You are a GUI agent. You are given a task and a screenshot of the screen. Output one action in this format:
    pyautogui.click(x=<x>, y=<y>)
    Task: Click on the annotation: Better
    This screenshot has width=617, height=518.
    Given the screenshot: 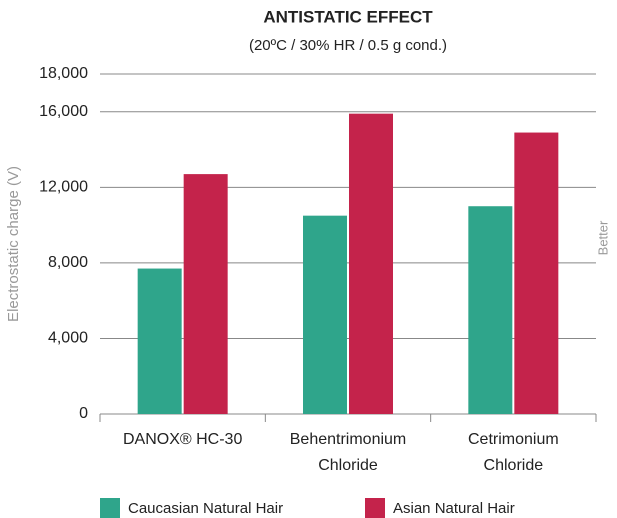 What is the action you would take?
    pyautogui.click(x=602, y=237)
    